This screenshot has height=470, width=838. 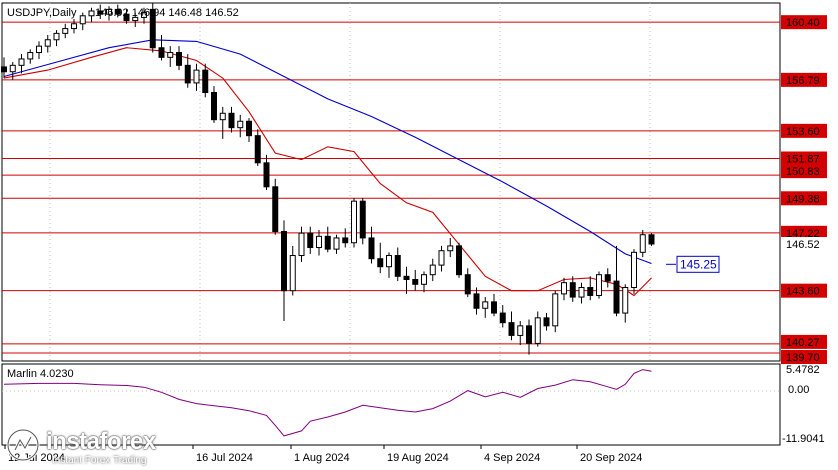 I want to click on time-tick-label: 16 Jul 2024, so click(x=224, y=458).